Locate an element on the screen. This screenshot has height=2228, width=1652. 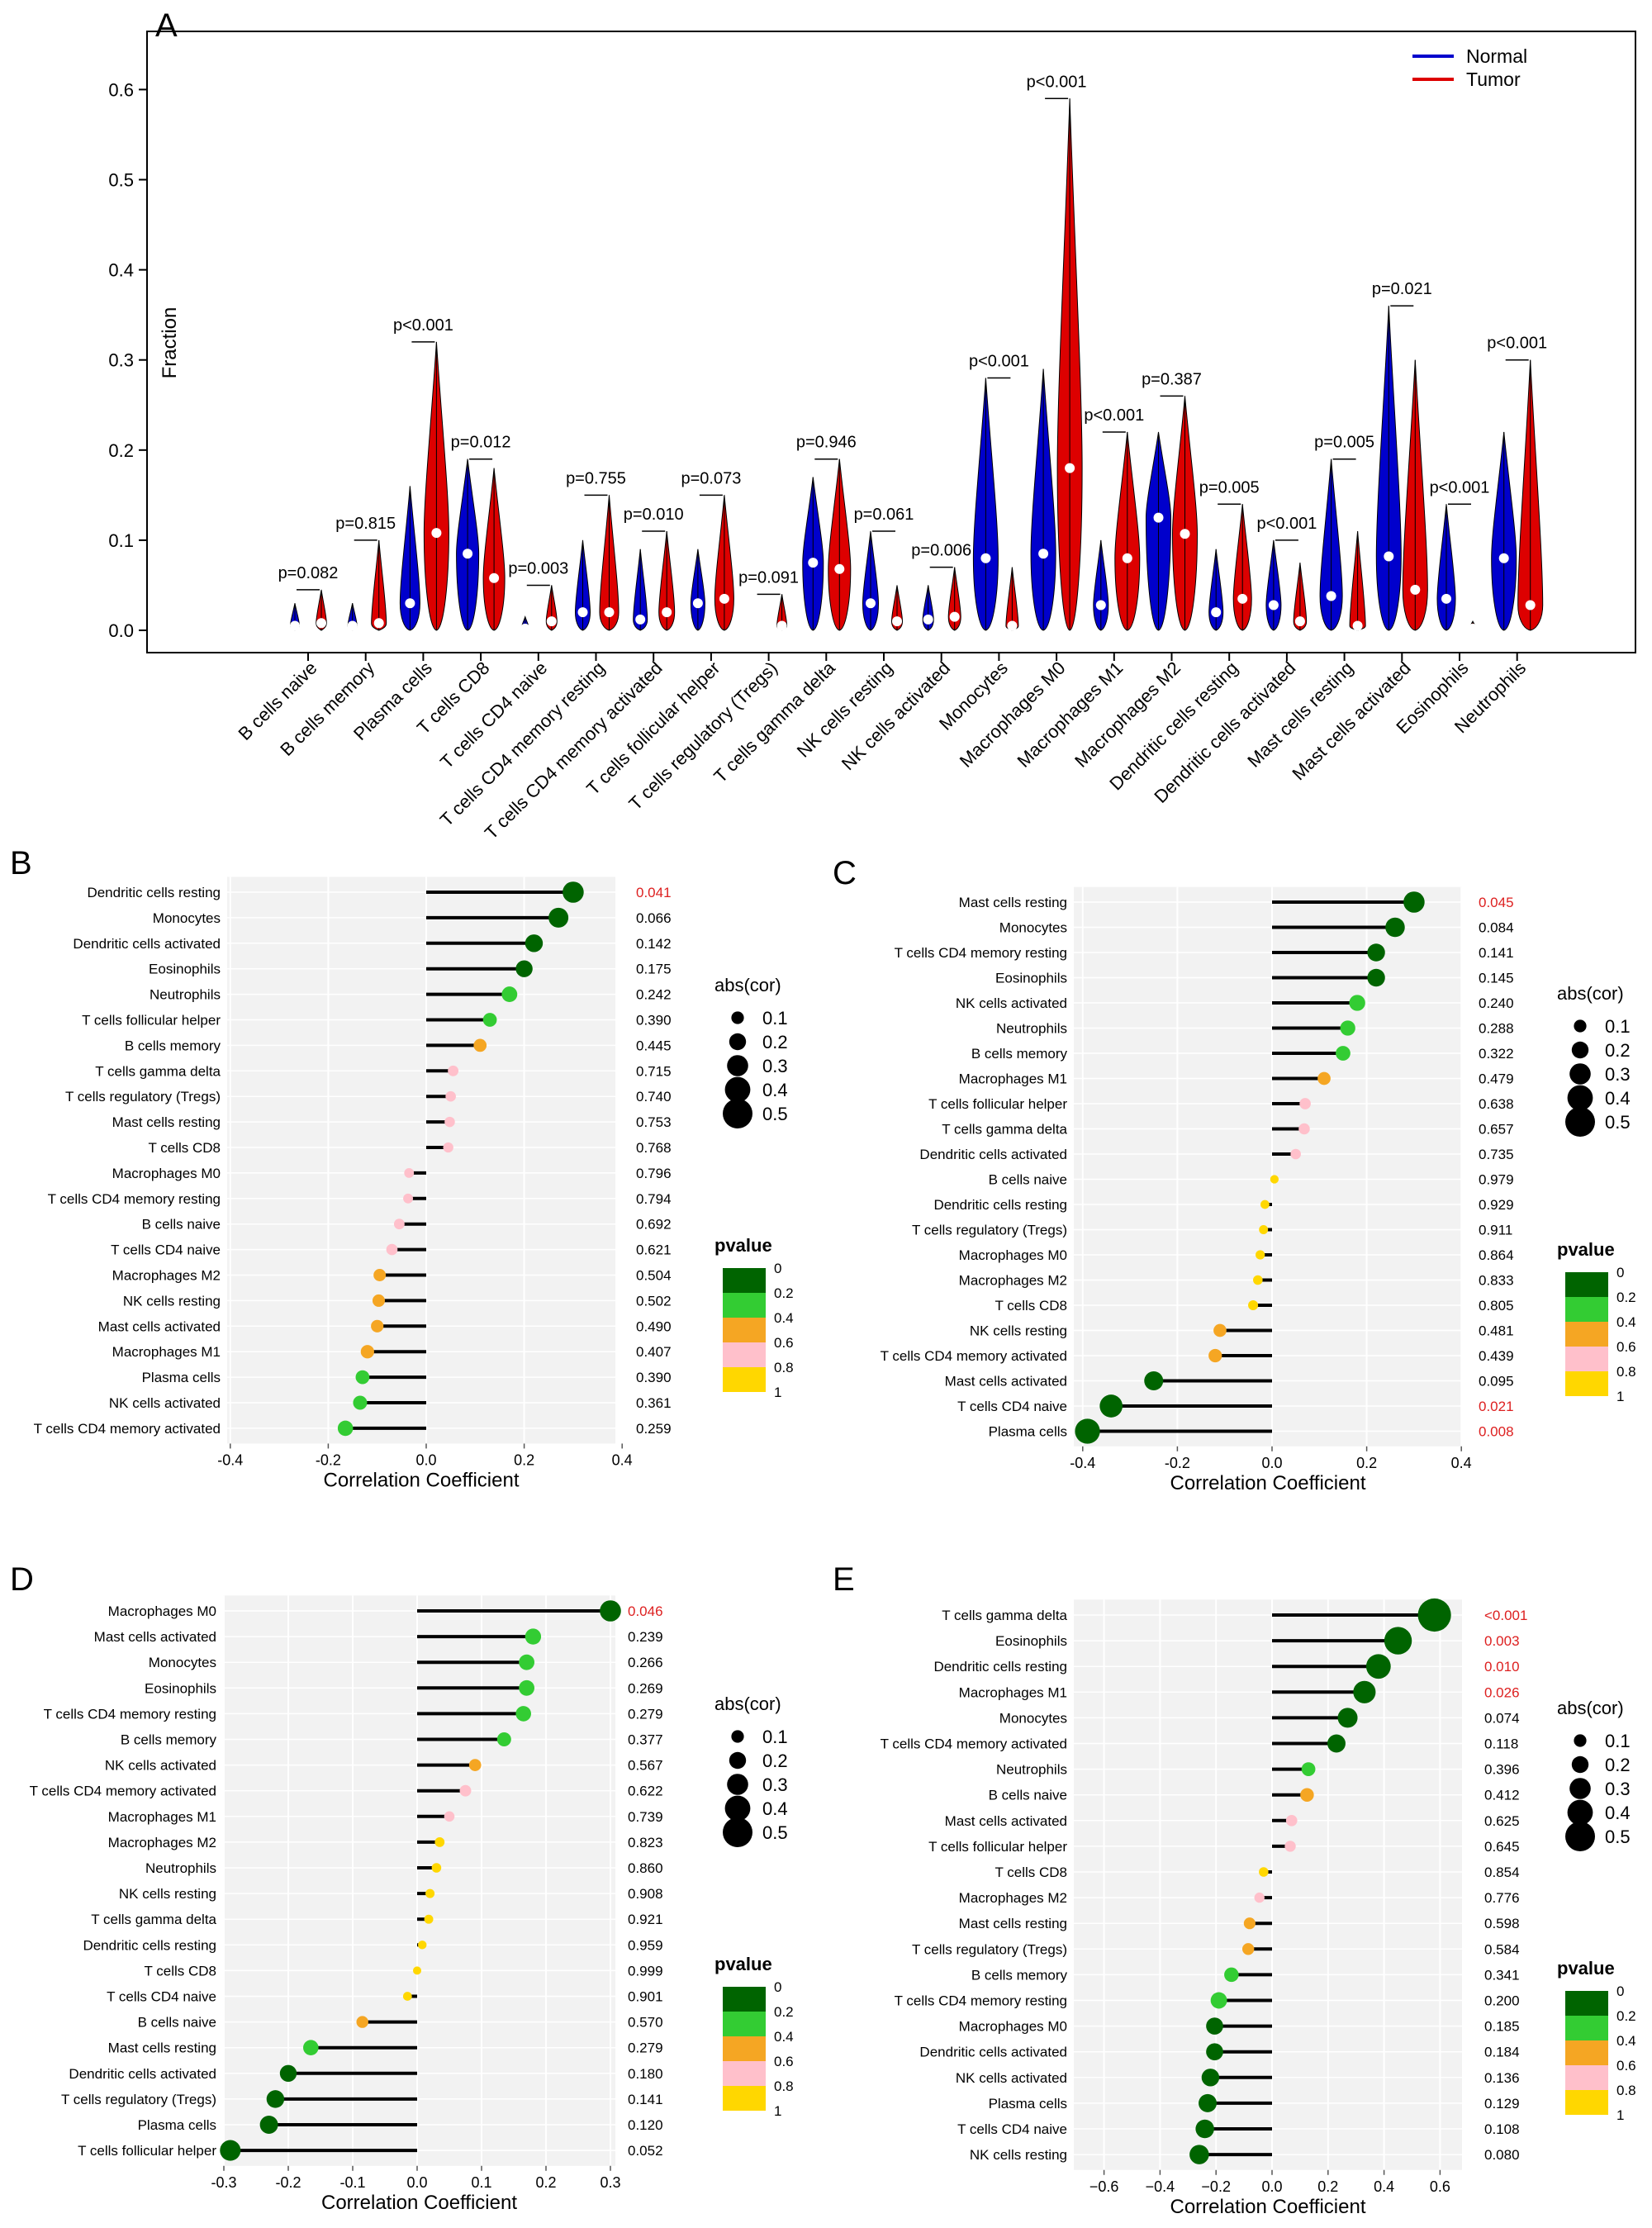
size-legend-title: abs(cor) is located at coordinates (747, 985).